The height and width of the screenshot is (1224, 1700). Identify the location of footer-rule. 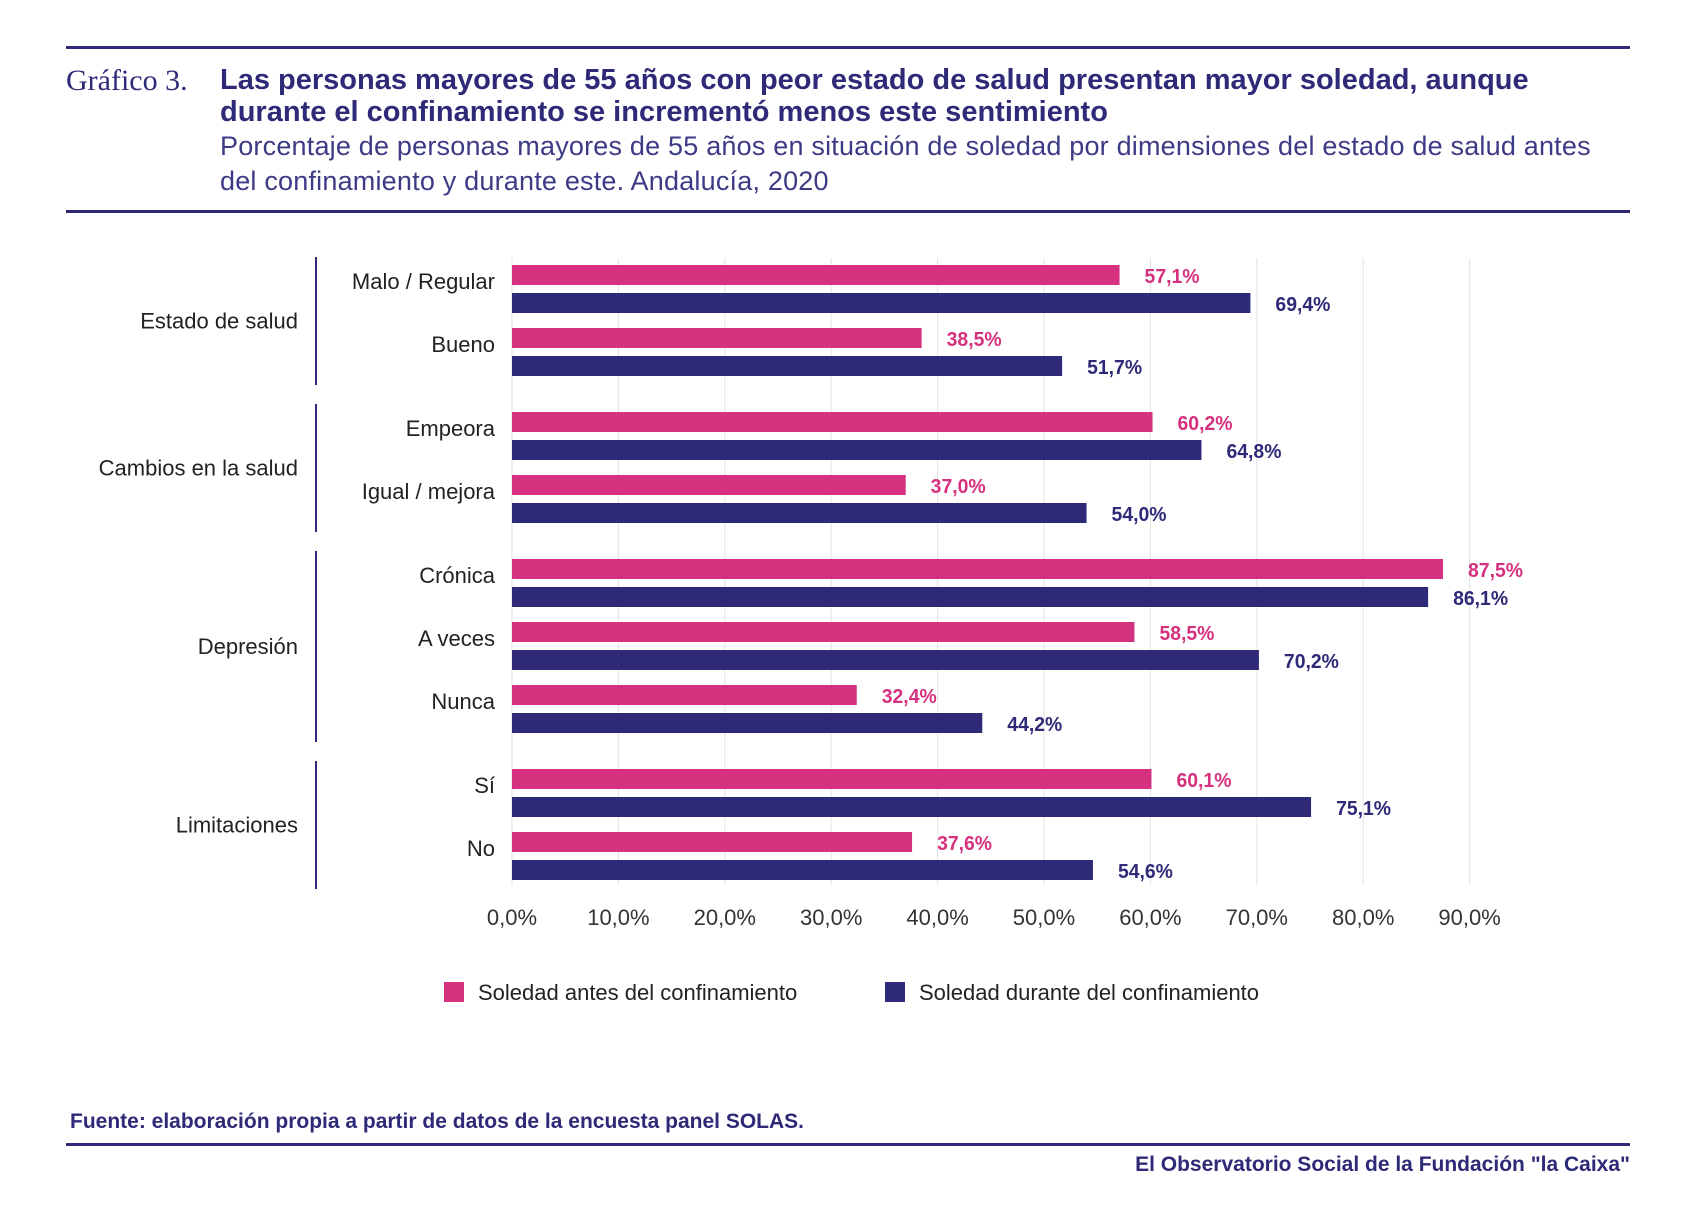
(848, 1144).